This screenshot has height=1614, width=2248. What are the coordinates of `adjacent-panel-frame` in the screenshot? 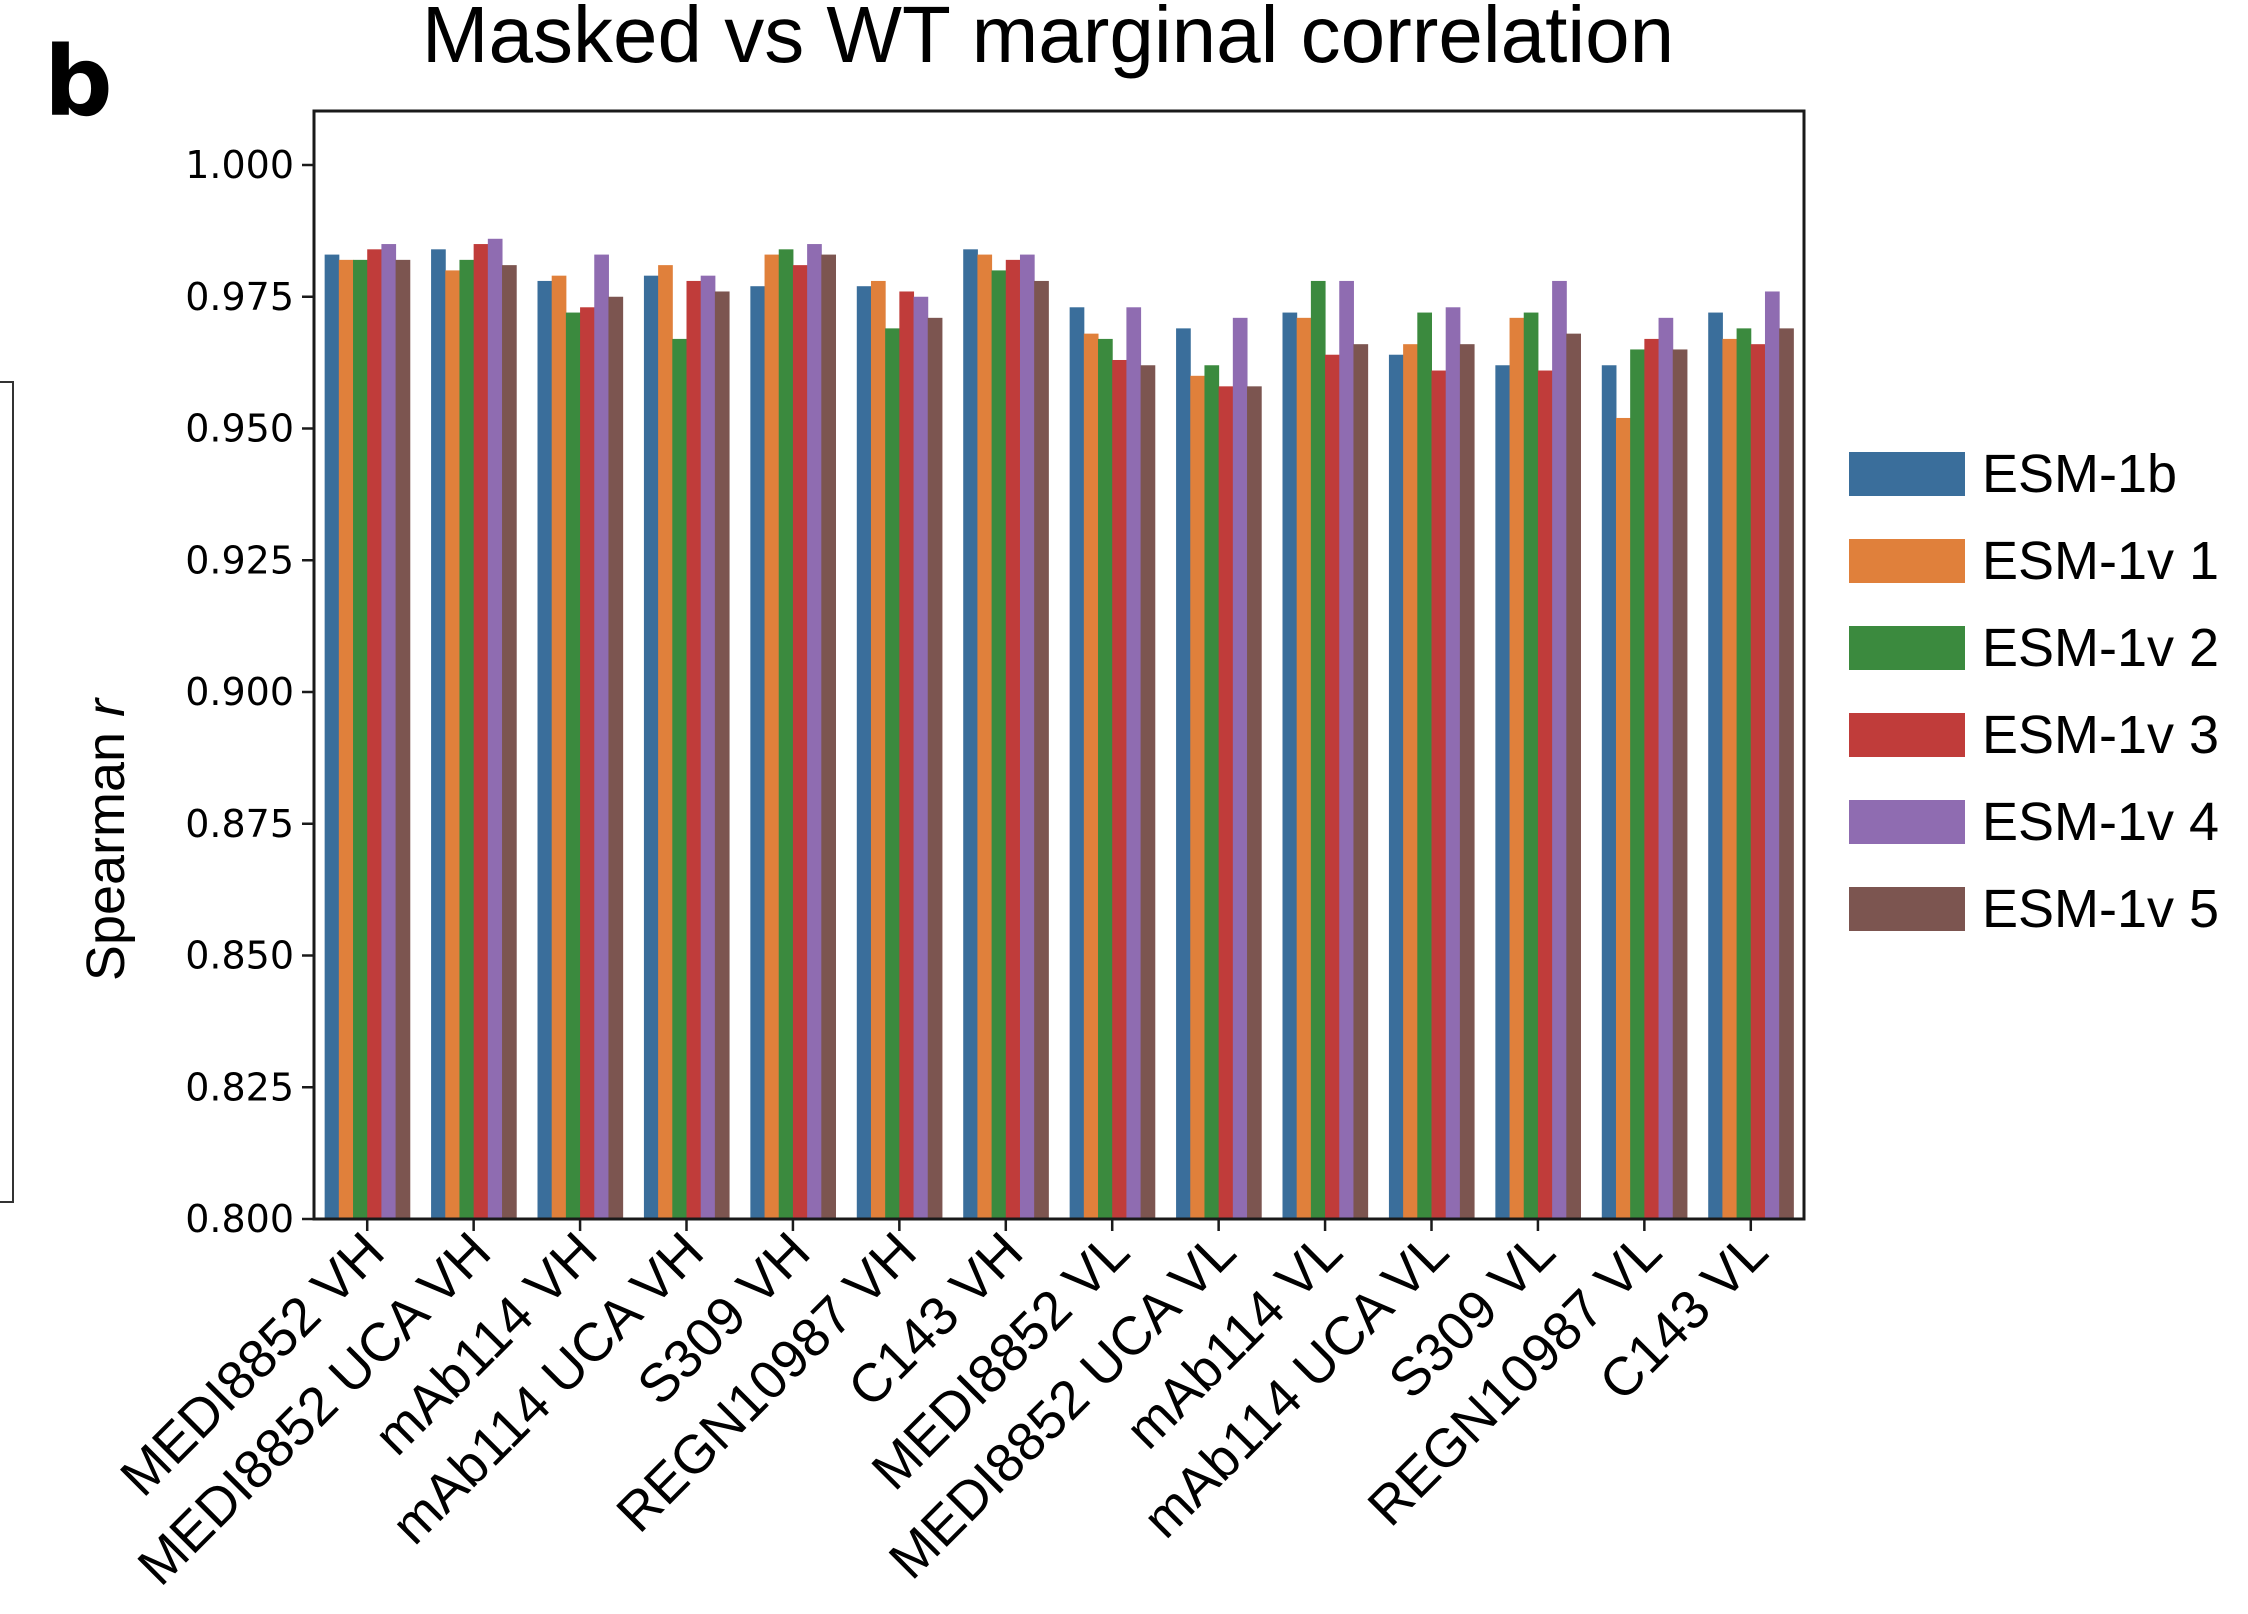 It's located at (7, 792).